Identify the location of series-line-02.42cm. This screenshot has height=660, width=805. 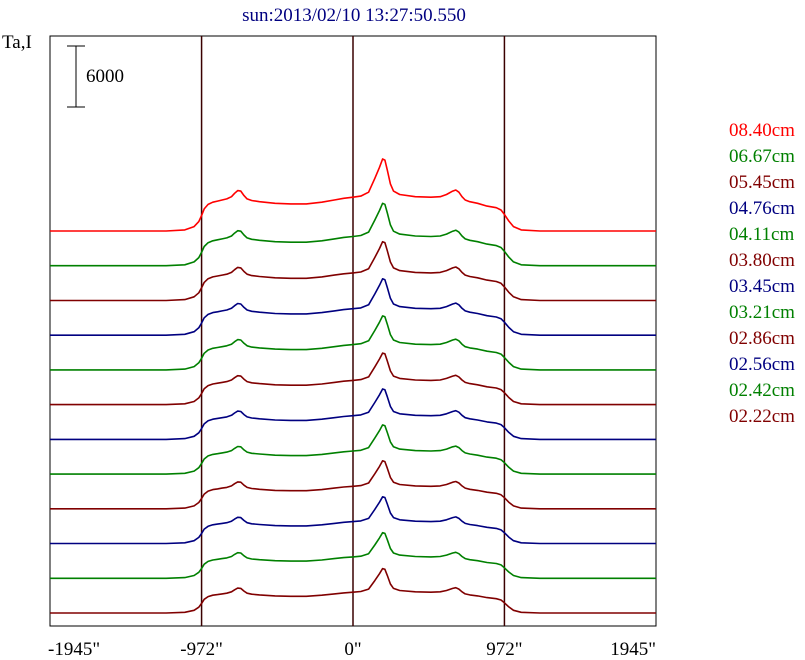
(353, 555).